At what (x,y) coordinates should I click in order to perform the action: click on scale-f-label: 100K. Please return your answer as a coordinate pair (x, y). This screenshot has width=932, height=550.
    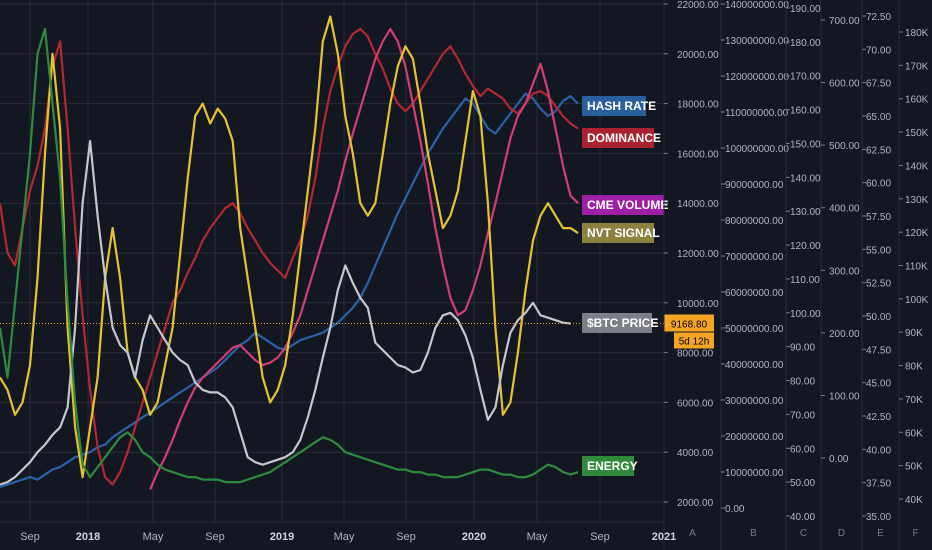
    Looking at the image, I should click on (917, 300).